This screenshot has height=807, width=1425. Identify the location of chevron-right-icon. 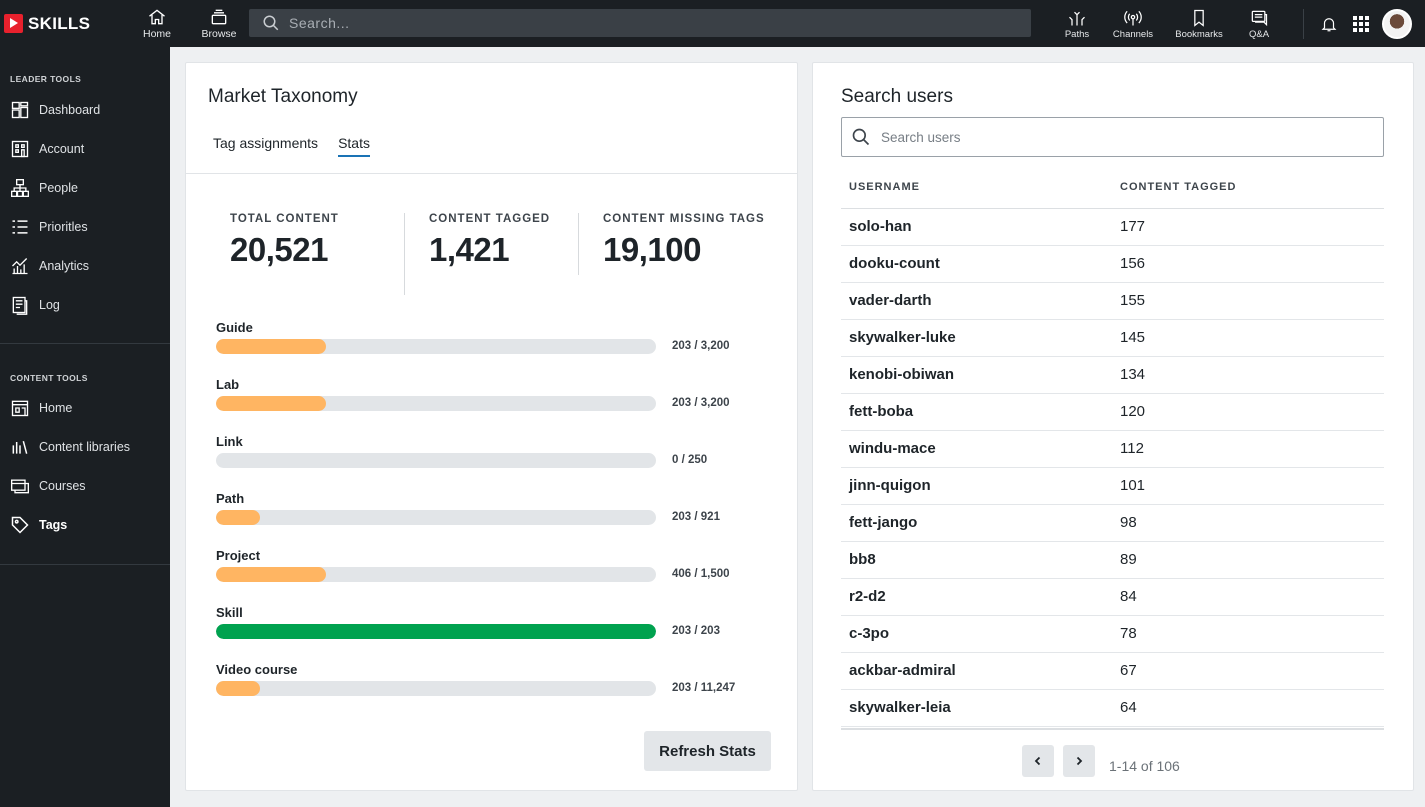
(1079, 761).